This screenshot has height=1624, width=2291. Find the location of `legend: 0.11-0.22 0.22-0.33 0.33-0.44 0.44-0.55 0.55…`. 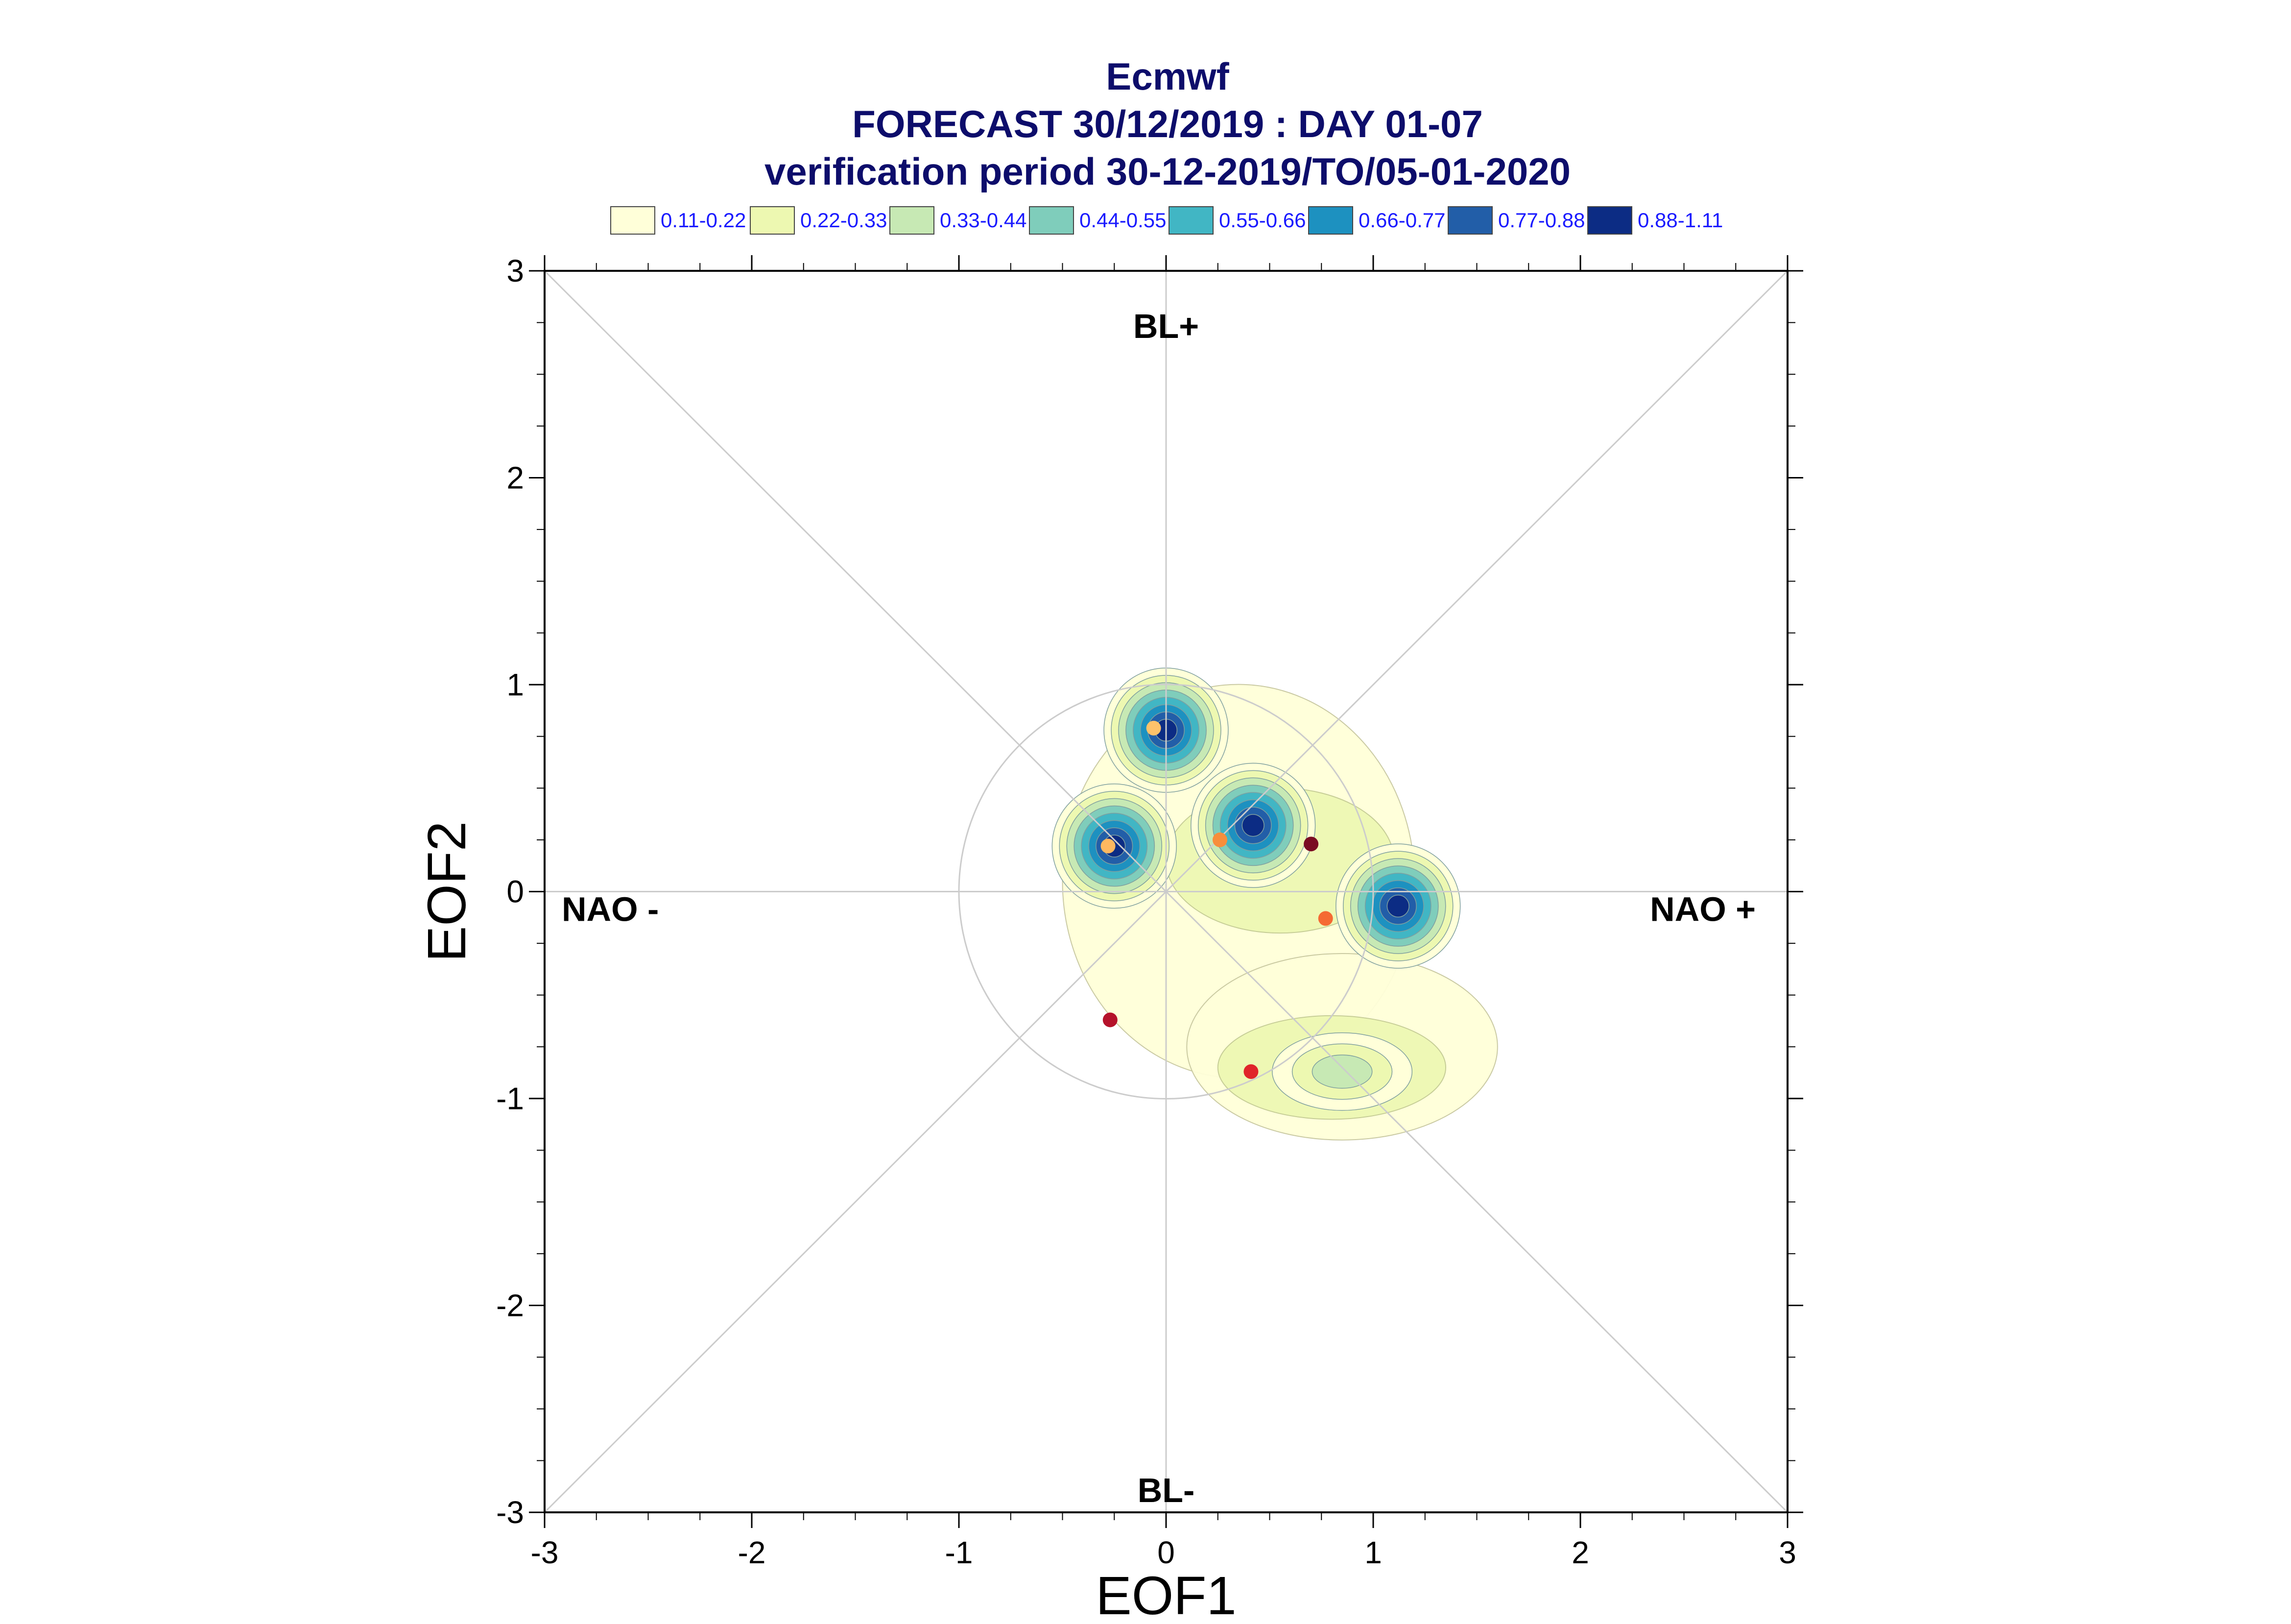

legend: 0.11-0.22 0.22-0.33 0.33-0.44 0.44-0.55 0.55… is located at coordinates (1166, 220).